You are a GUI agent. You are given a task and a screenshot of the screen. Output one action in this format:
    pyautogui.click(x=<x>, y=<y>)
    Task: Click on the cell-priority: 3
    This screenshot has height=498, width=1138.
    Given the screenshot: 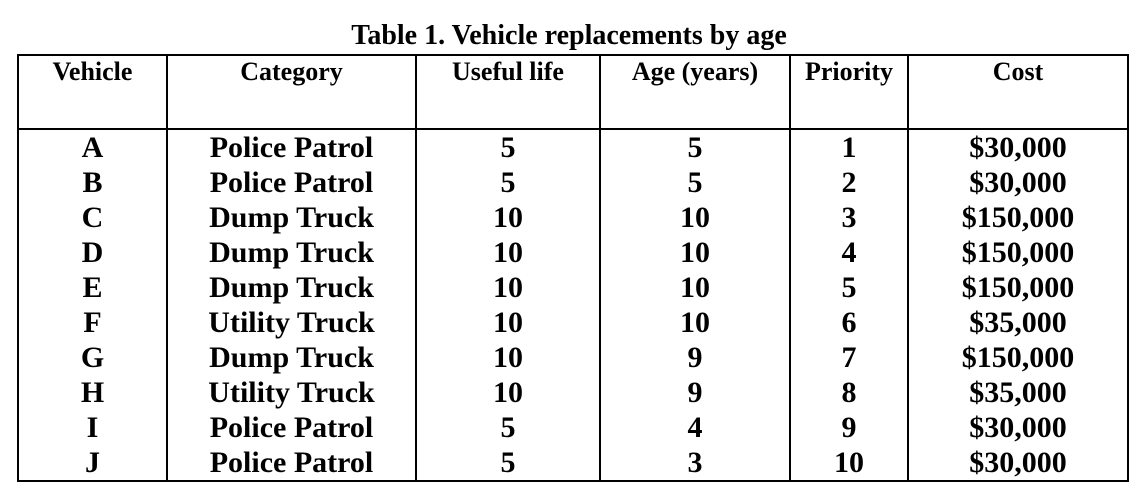 What is the action you would take?
    pyautogui.click(x=849, y=217)
    